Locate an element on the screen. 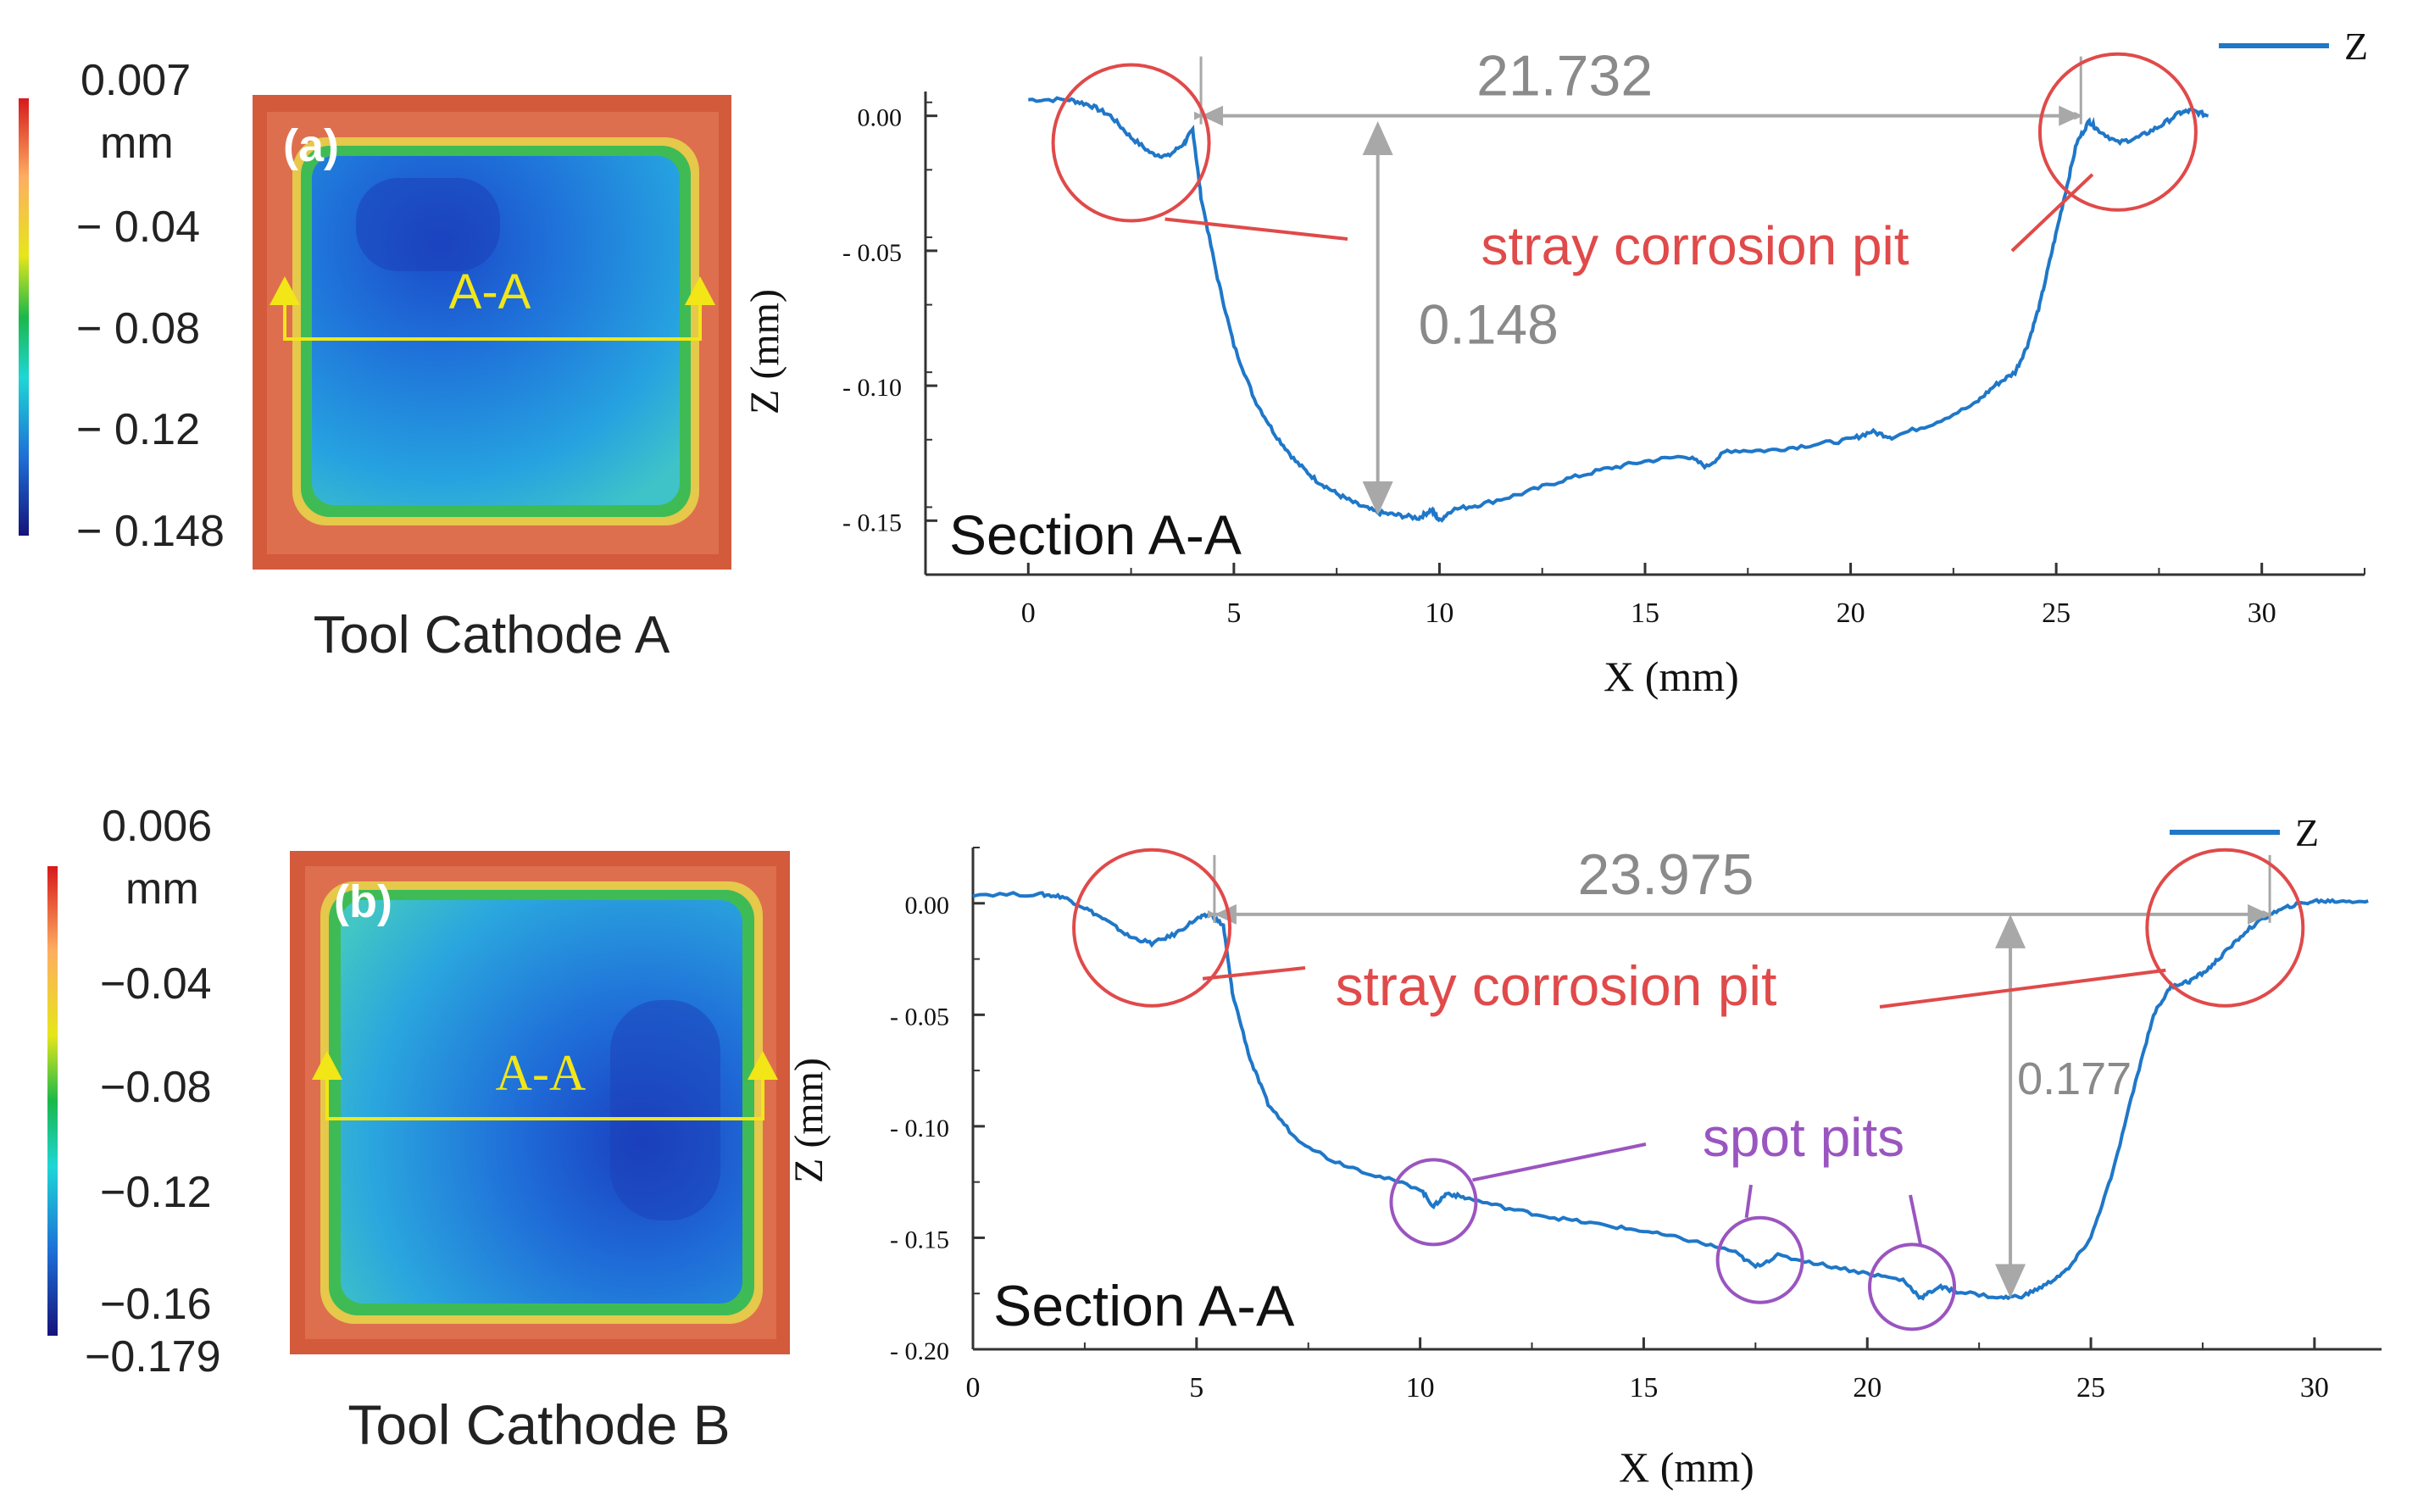  colorbar-b-unit: mm is located at coordinates (162, 889).